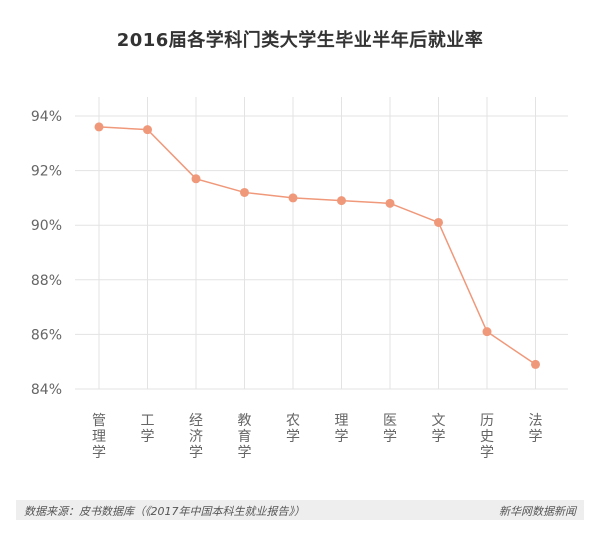  What do you see at coordinates (164, 511) in the screenshot?
I see `data-source: 数据来源：皮书数据库（《2017年中国本科生就业报告》）` at bounding box center [164, 511].